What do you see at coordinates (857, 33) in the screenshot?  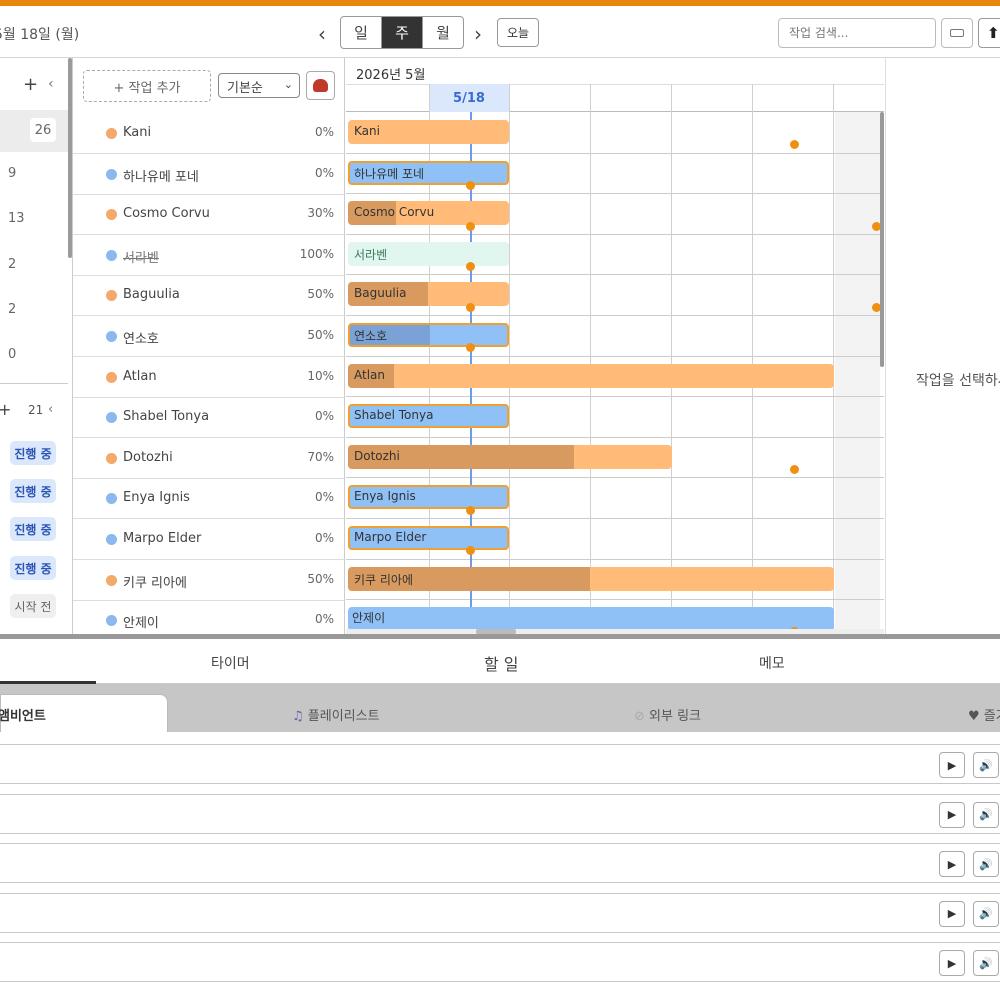 I see `search-input` at bounding box center [857, 33].